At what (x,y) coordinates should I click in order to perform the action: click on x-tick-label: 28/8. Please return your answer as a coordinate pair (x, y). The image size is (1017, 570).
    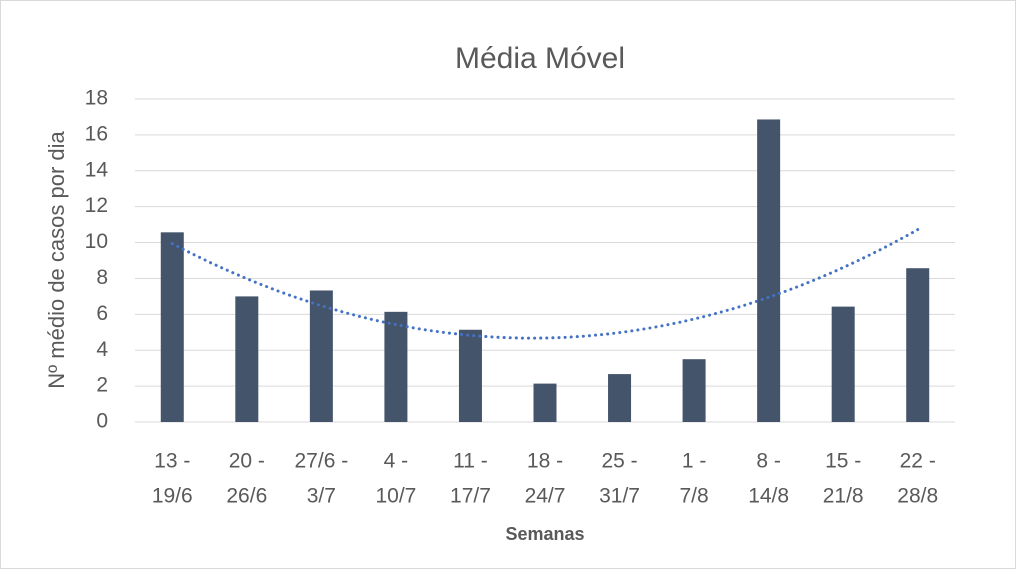
    Looking at the image, I should click on (917, 496).